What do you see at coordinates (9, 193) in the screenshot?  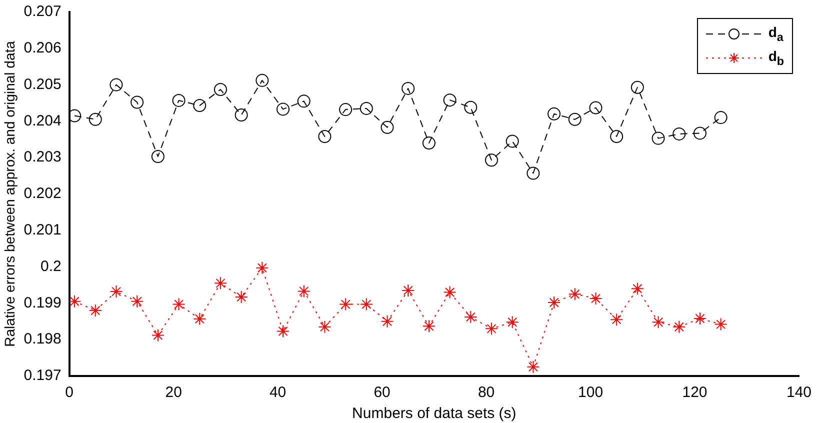 I see `y-axis-title: Ralative errors between approx. and original data` at bounding box center [9, 193].